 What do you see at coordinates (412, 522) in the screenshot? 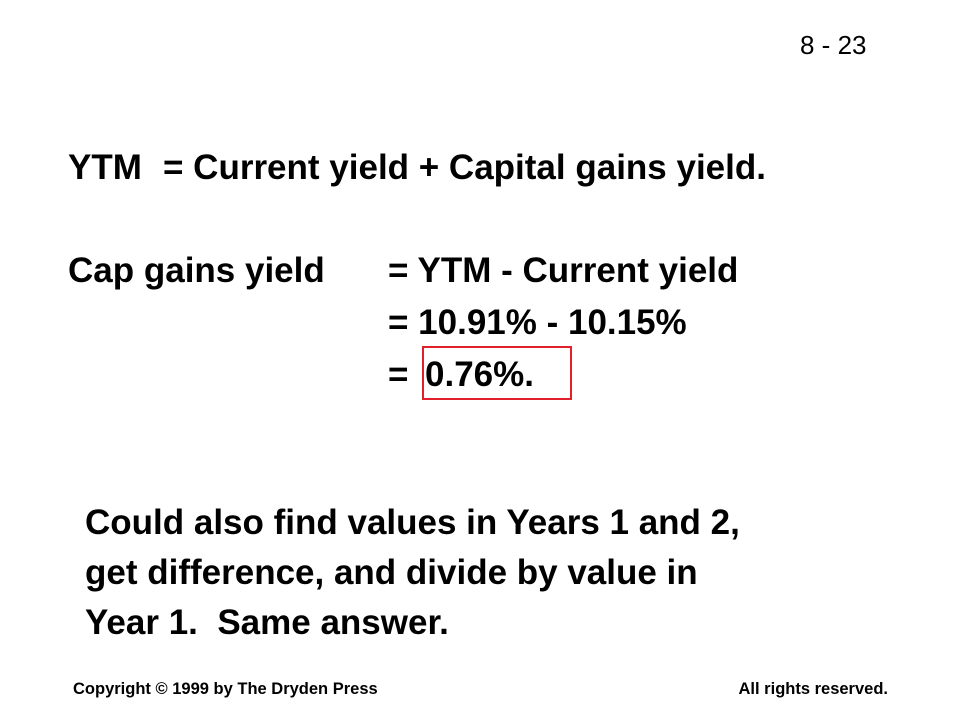
I see `note-line: Could also find values in Years 1 and 2,` at bounding box center [412, 522].